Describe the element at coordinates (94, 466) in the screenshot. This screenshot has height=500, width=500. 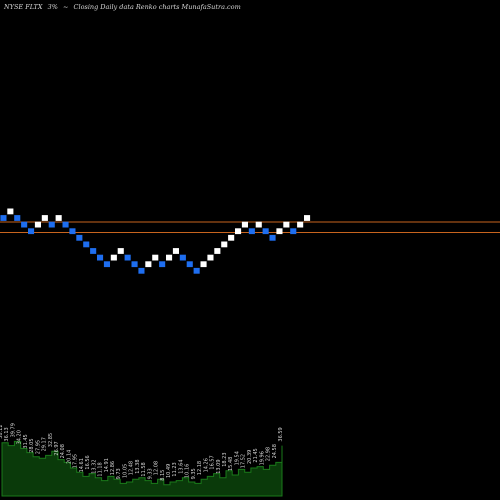
I see `volume-label: 13.32` at that location.